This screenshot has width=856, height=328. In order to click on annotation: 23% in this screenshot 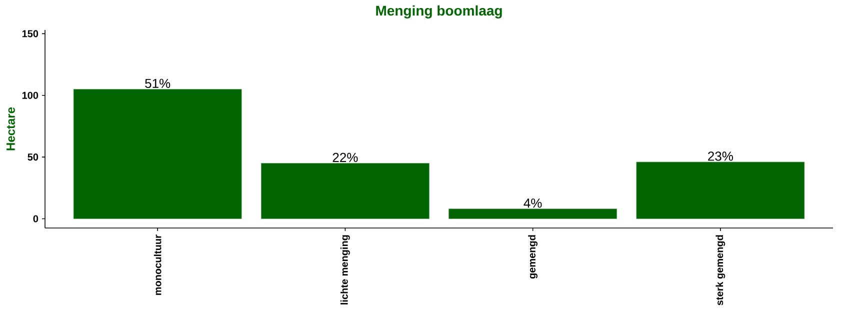, I will do `click(720, 156)`.